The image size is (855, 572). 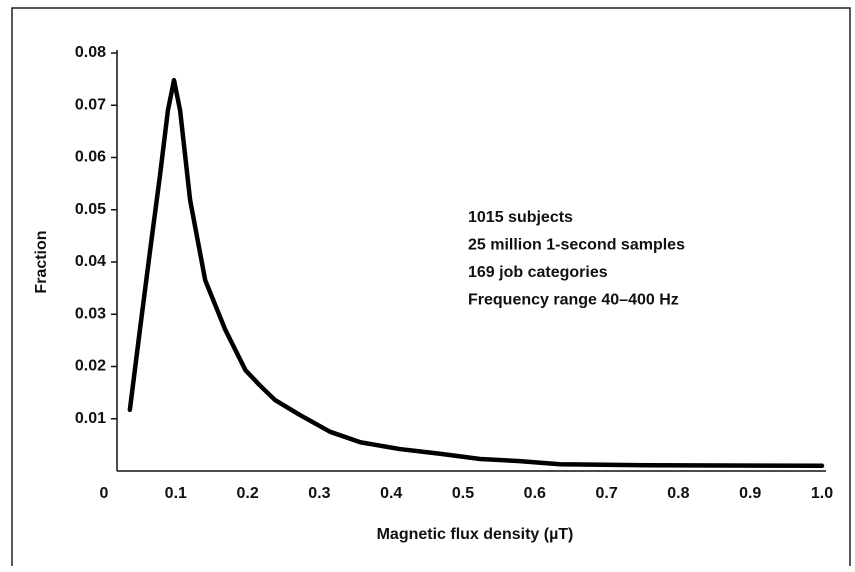 What do you see at coordinates (90, 104) in the screenshot?
I see `y-tick-label: 0.07` at bounding box center [90, 104].